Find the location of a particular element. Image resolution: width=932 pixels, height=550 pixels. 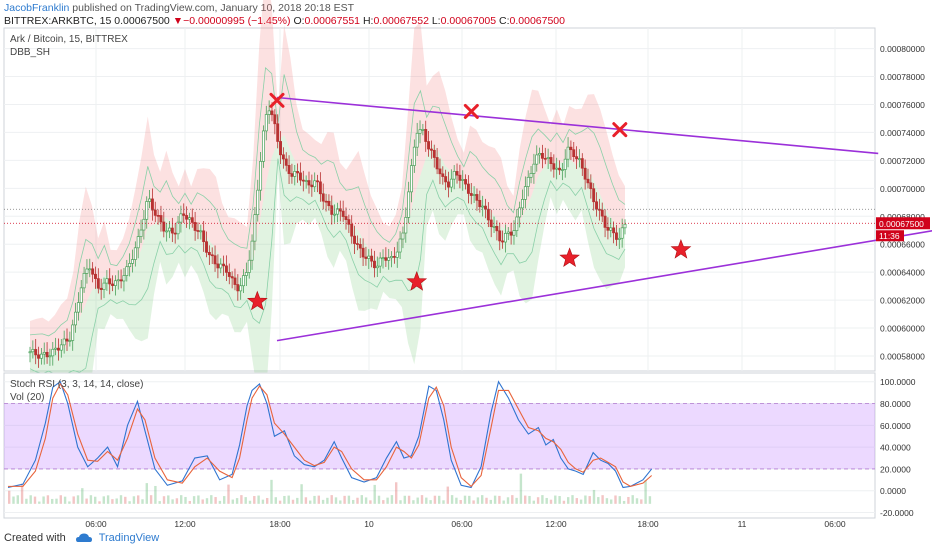

low-value: 0.00067005 is located at coordinates (468, 21).